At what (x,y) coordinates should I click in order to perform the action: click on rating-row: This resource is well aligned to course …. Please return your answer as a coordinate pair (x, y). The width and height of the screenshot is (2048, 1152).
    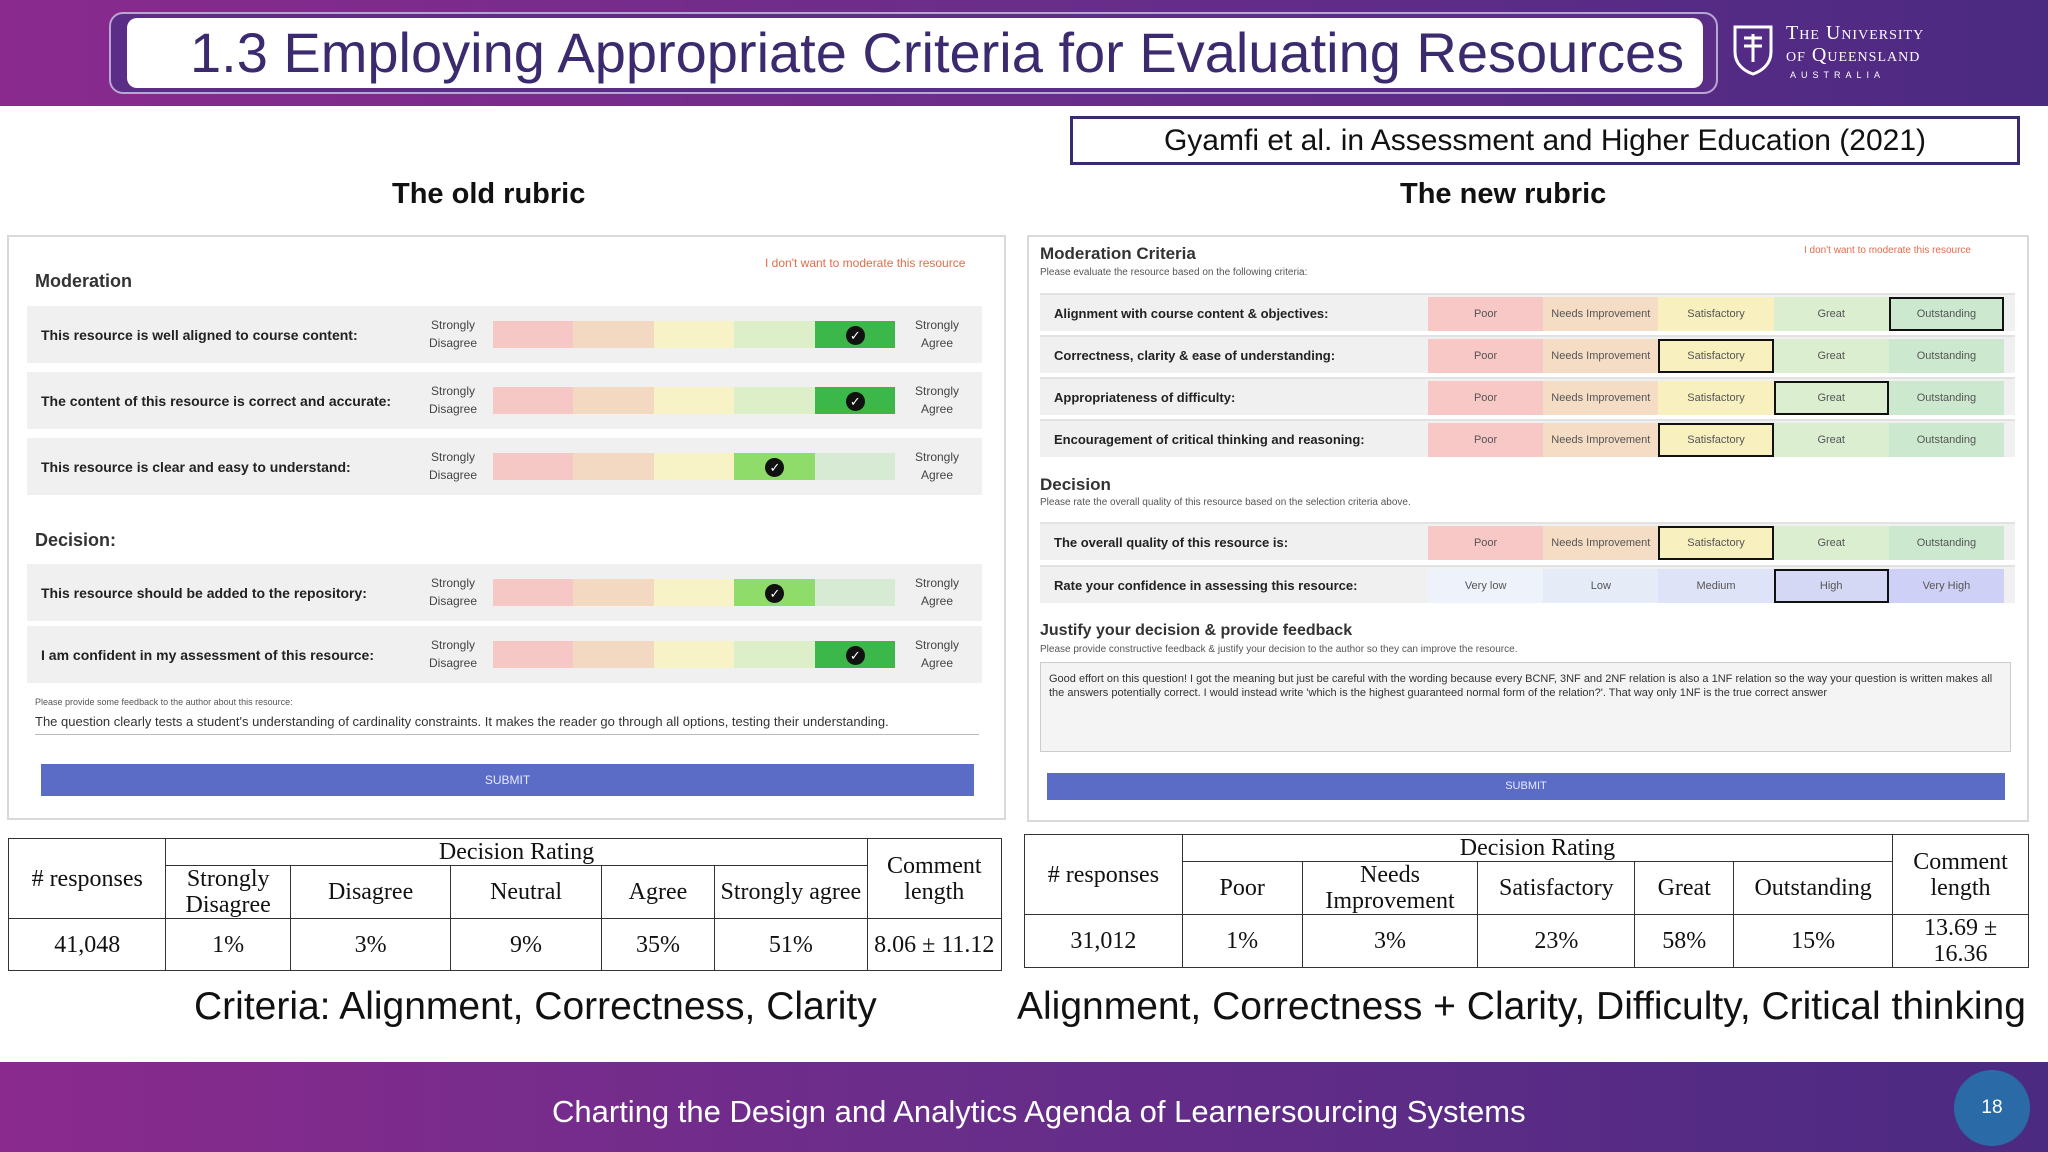
    Looking at the image, I should click on (504, 334).